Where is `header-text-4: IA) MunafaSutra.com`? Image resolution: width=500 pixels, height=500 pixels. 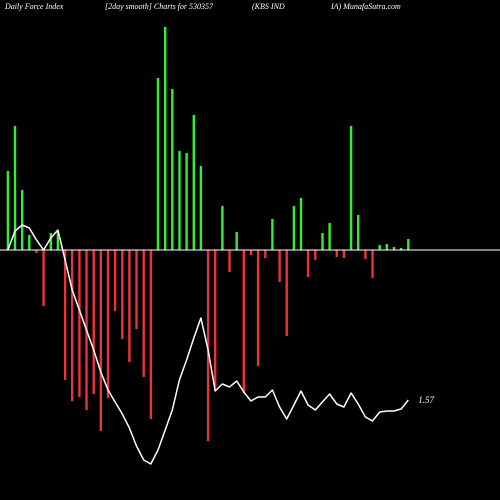
header-text-4: IA) MunafaSutra.com is located at coordinates (365, 6).